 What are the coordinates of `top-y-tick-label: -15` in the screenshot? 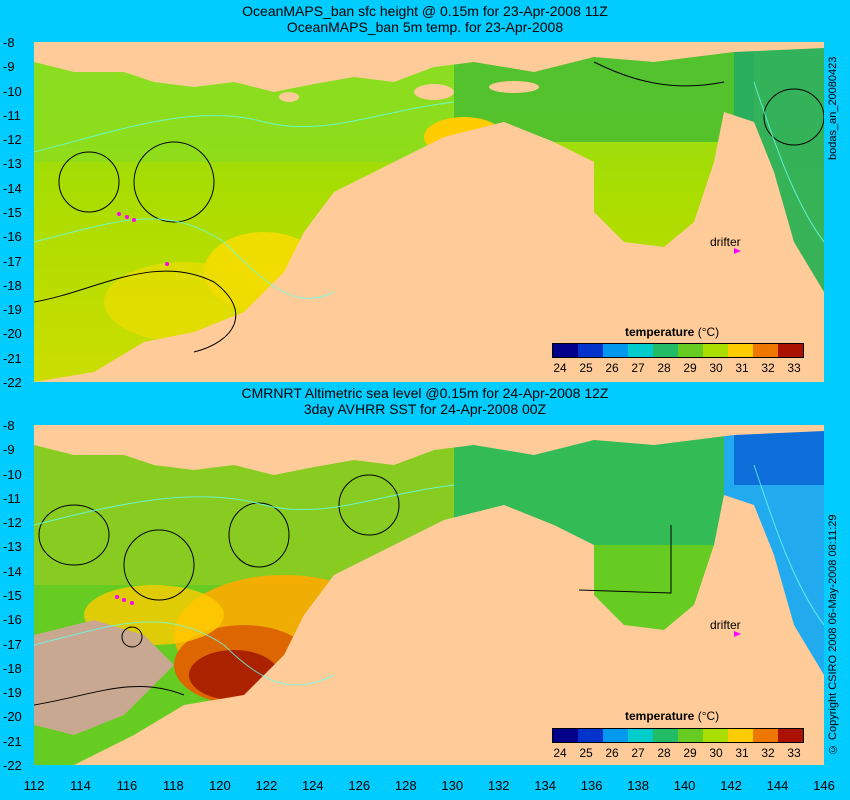 It's located at (12, 212).